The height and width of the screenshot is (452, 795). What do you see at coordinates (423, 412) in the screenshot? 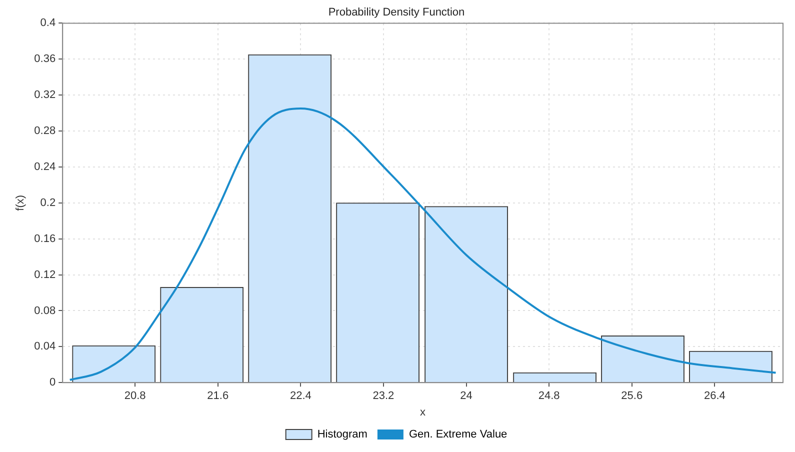
I see `x-axis-title: x` at bounding box center [423, 412].